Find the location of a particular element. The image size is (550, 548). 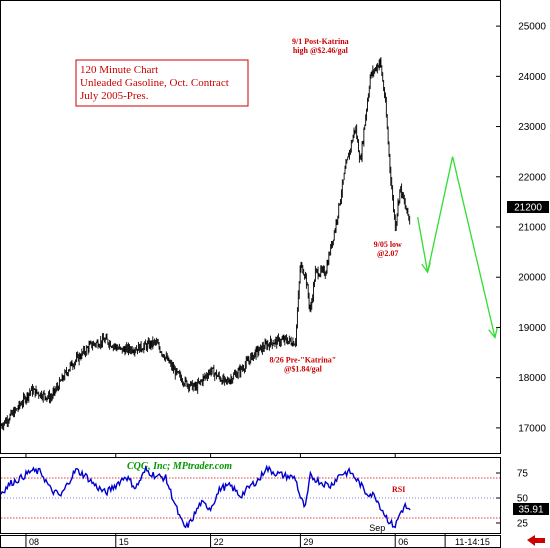

y-tick-label: 18000 is located at coordinates (532, 378).